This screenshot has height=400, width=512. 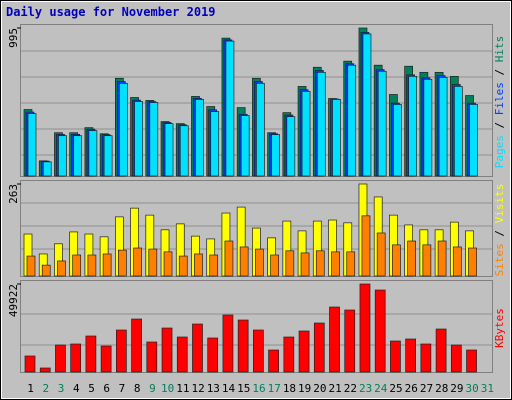 I want to click on legend-entry: KBytes, so click(x=499, y=328).